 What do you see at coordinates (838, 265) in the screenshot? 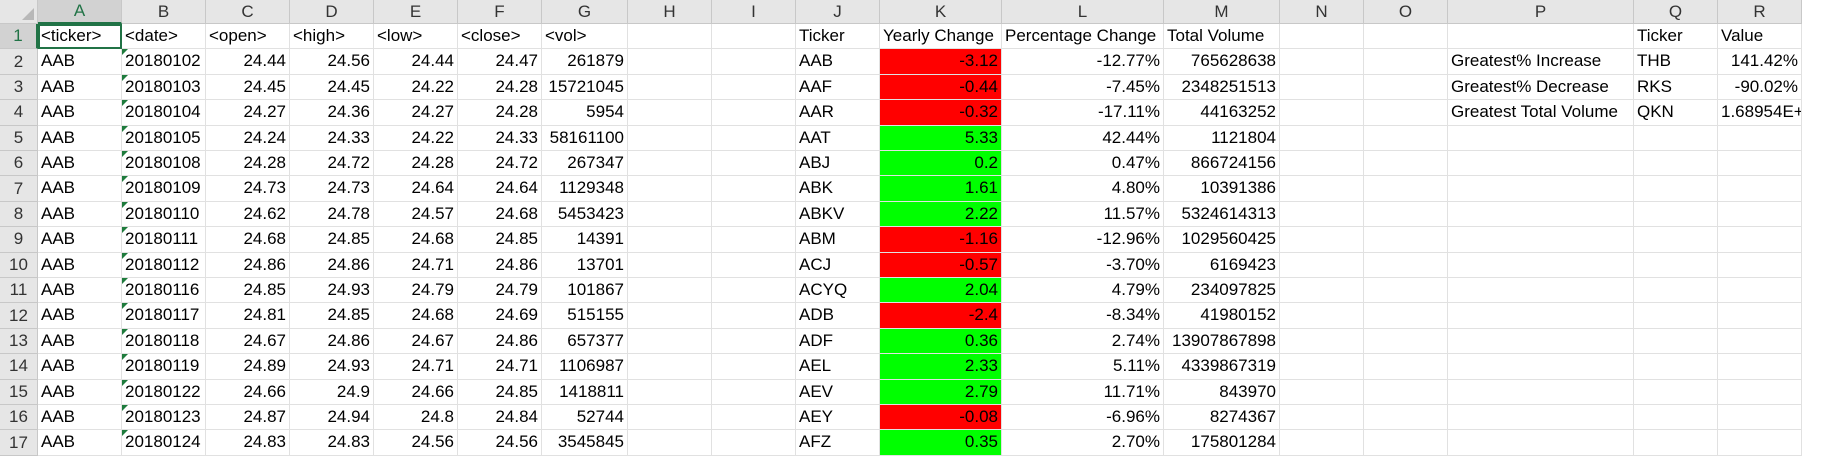
I see `cell-j10: ACJ` at bounding box center [838, 265].